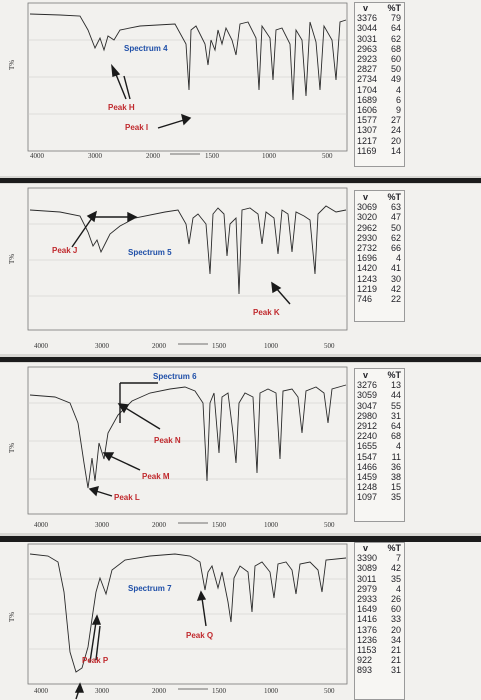 This screenshot has width=481, height=700. Describe the element at coordinates (367, 477) in the screenshot. I see `wavenumber-cell: 1459` at that location.